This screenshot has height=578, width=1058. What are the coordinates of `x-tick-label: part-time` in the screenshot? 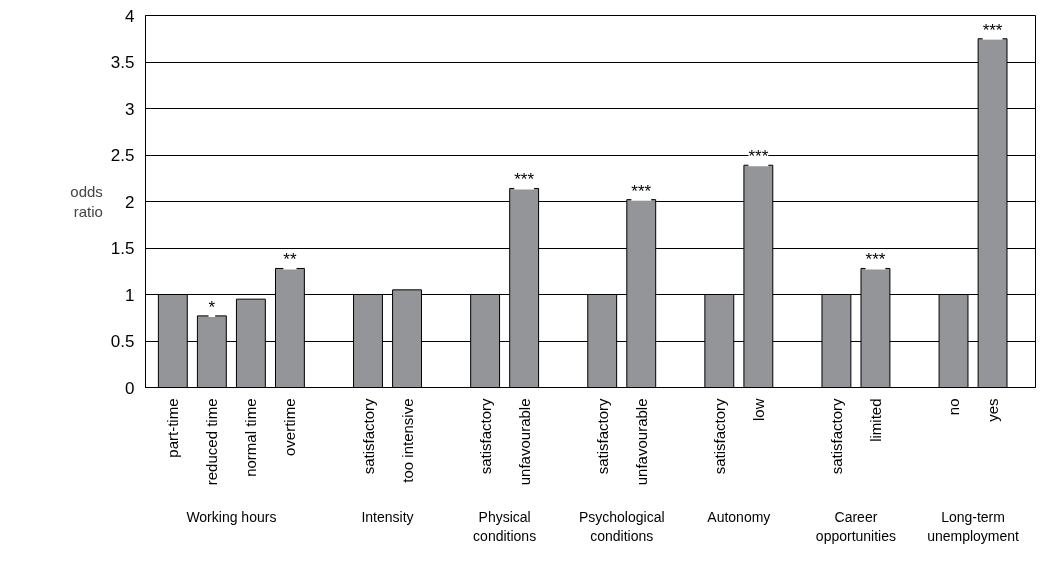 It's located at (173, 428).